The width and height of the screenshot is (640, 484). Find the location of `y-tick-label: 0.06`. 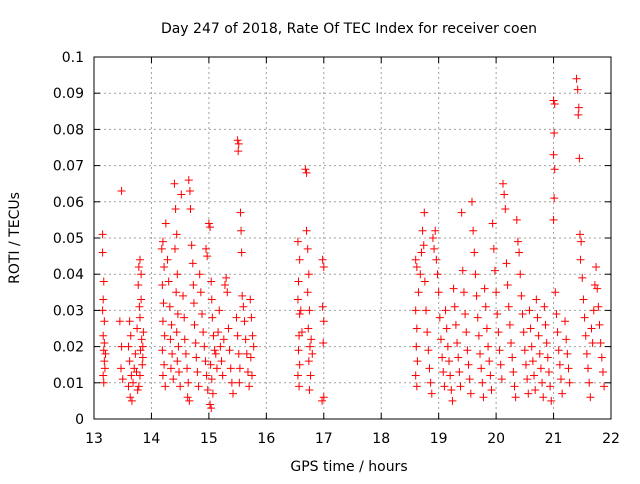

y-tick-label: 0.06 is located at coordinates (68, 203).